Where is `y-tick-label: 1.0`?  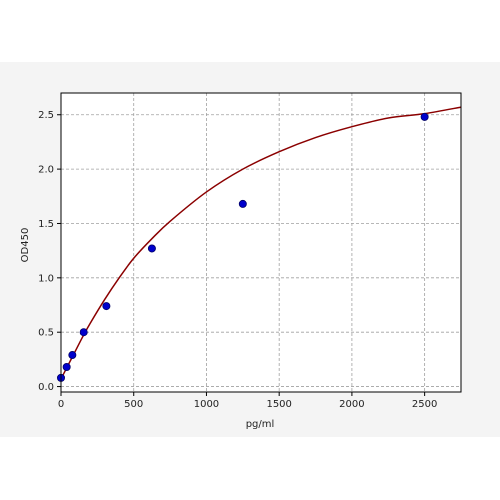 y-tick-label: 1.0 is located at coordinates (46, 278).